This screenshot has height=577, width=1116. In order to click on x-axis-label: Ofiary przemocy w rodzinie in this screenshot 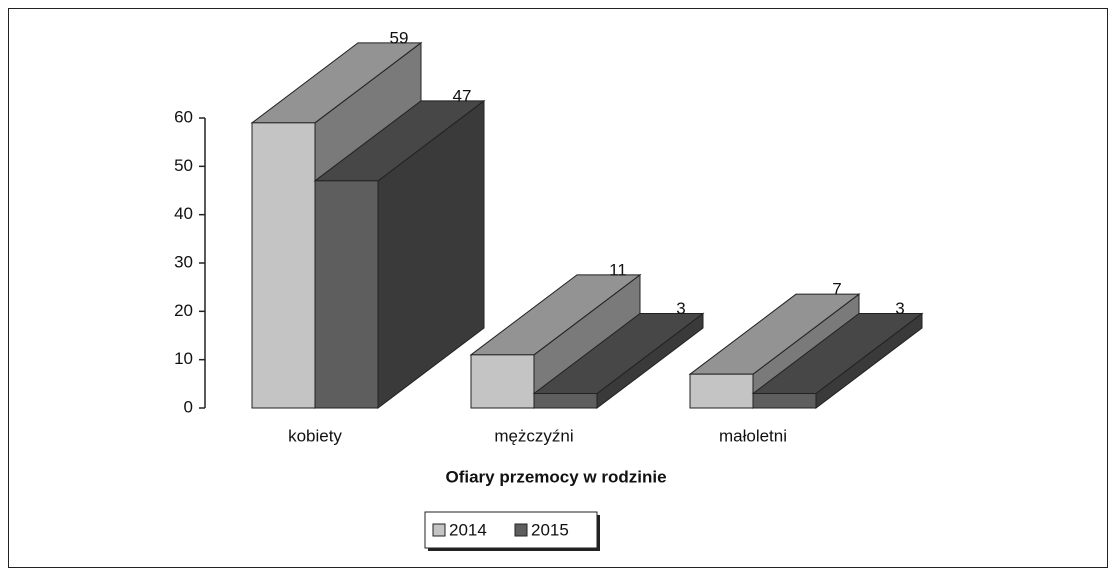, I will do `click(555, 476)`.